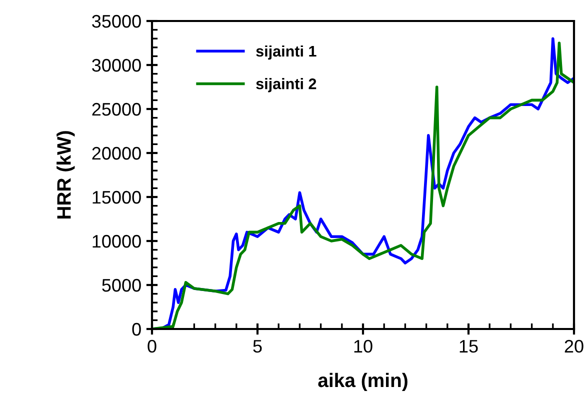 This screenshot has width=587, height=414. What do you see at coordinates (286, 52) in the screenshot?
I see `legend-label: sijainti 1` at bounding box center [286, 52].